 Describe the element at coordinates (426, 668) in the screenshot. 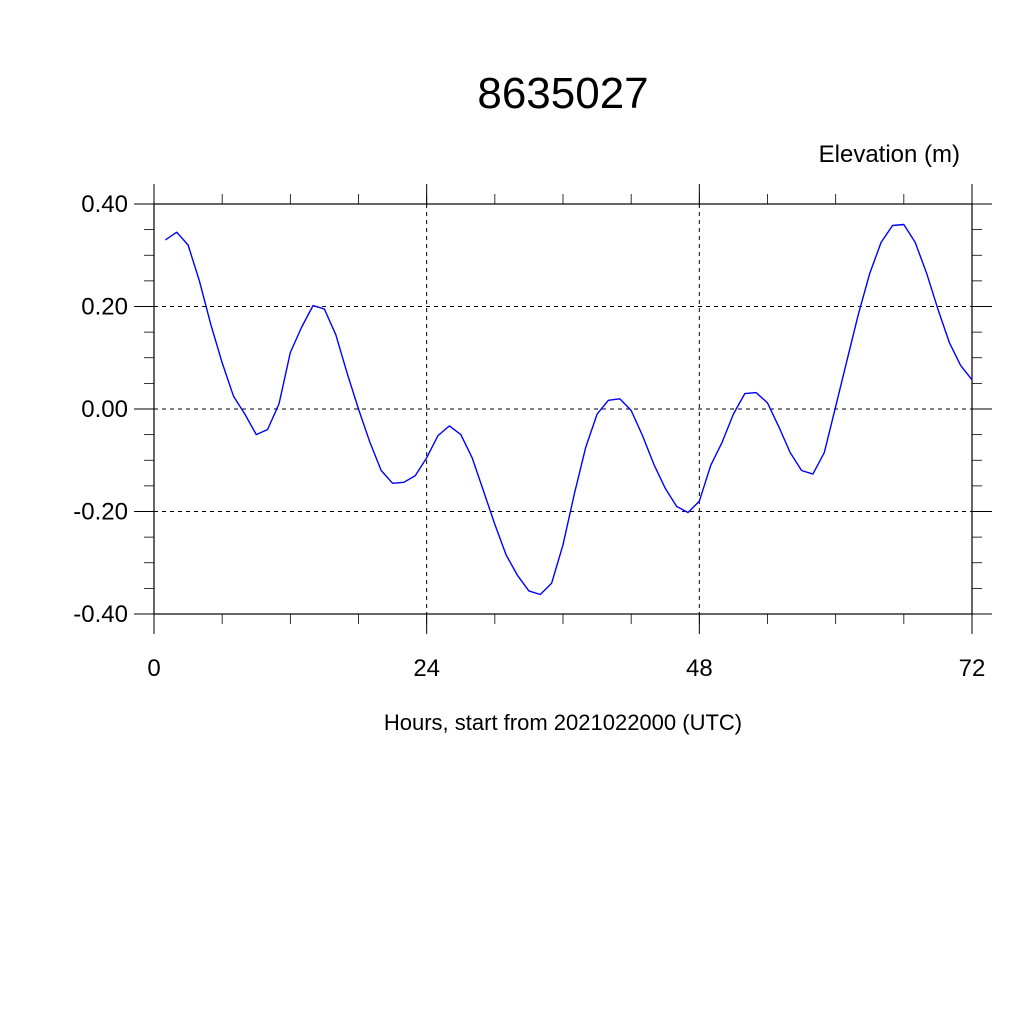

I see `x-tick-label: 24` at that location.